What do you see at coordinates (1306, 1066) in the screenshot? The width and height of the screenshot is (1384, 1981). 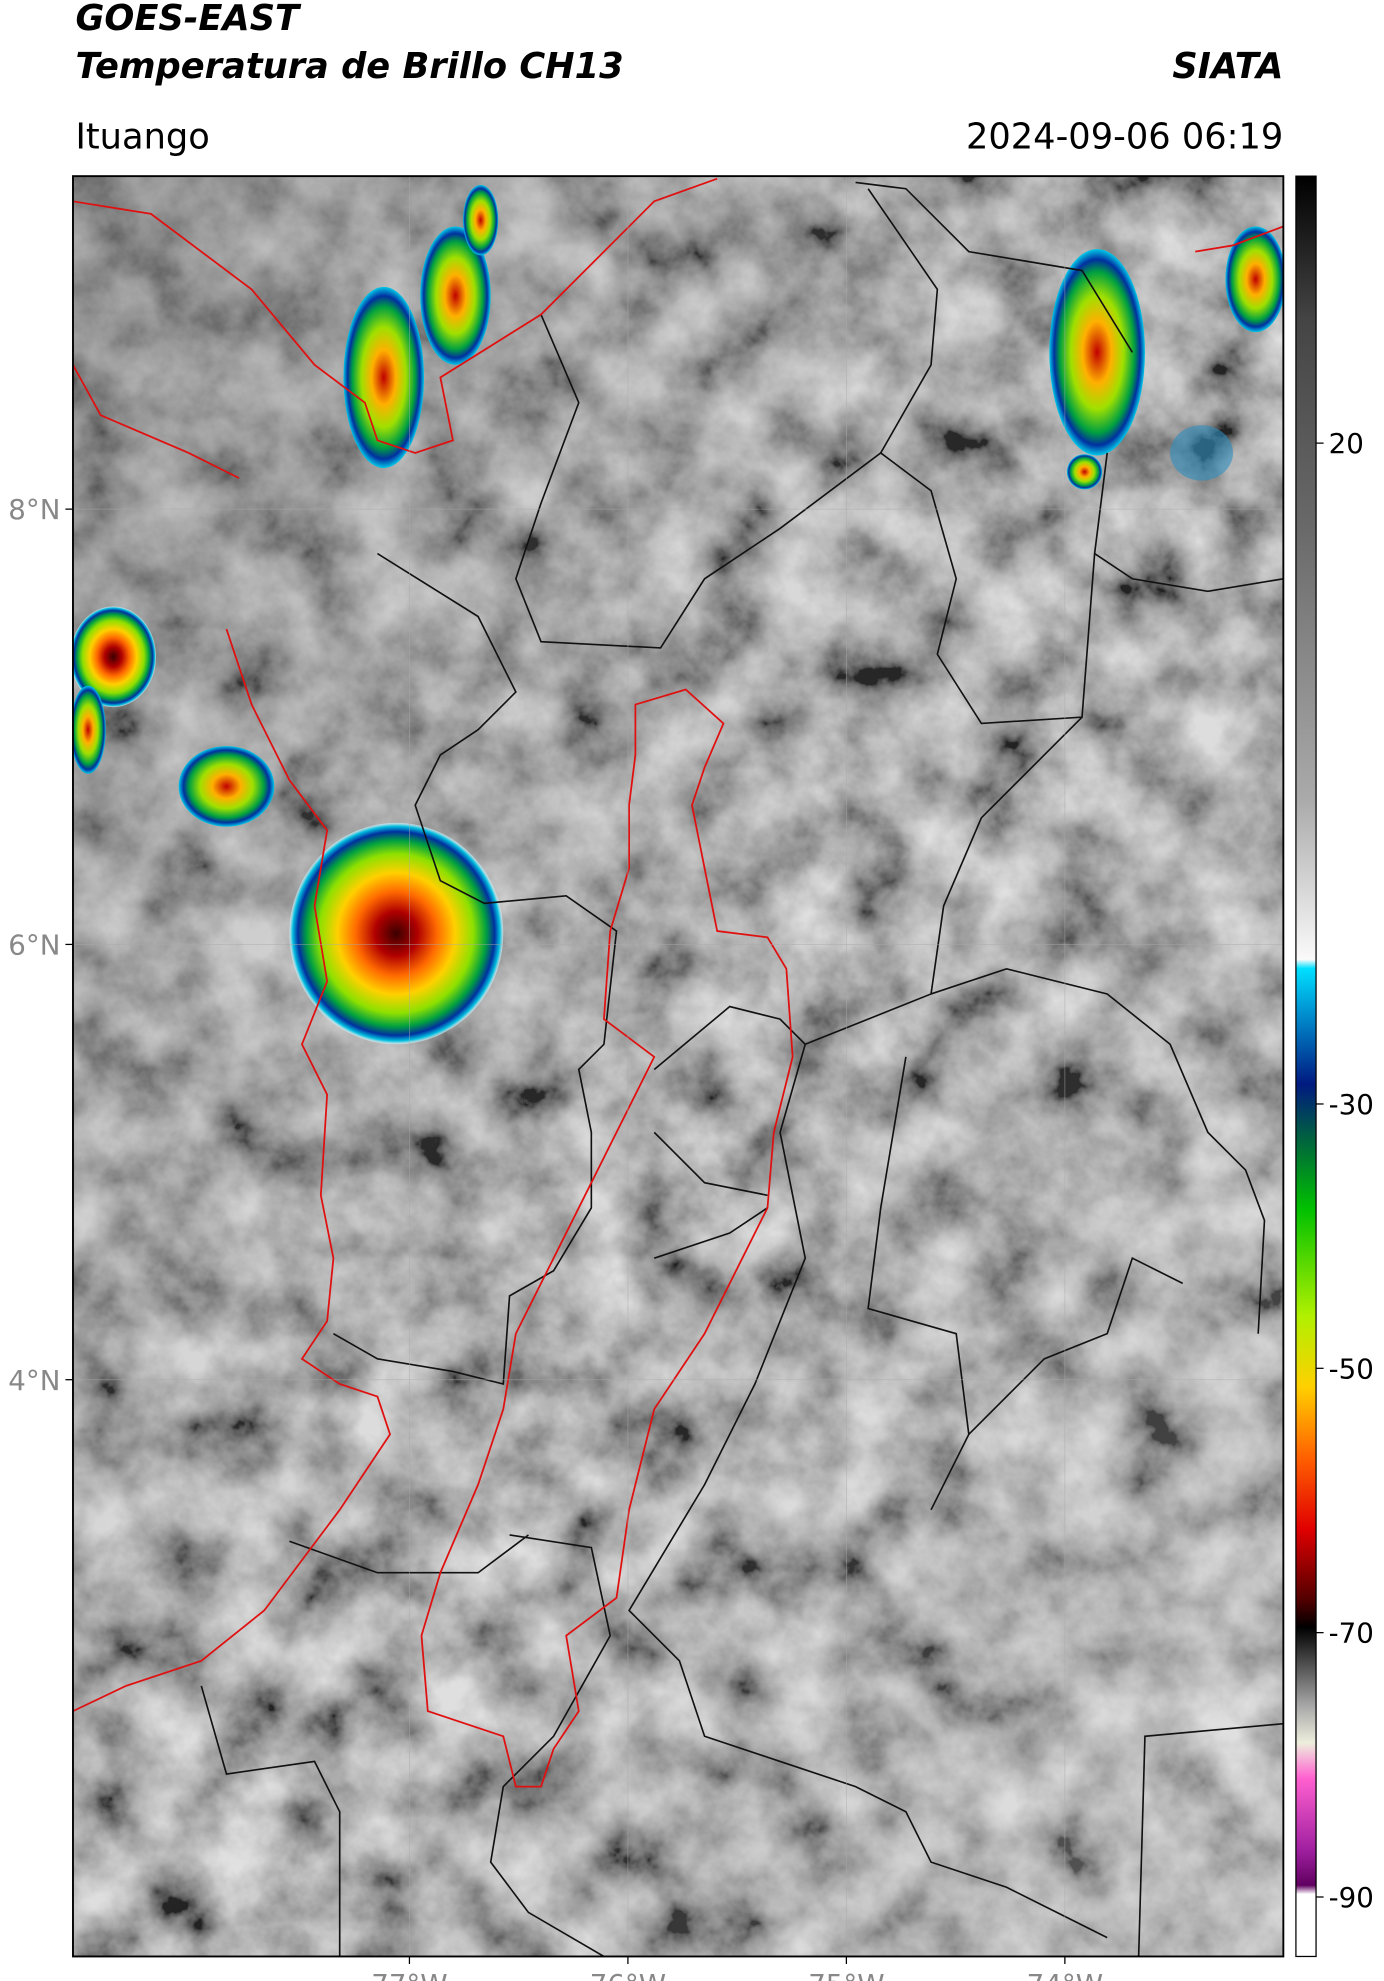 I see `colorbar` at bounding box center [1306, 1066].